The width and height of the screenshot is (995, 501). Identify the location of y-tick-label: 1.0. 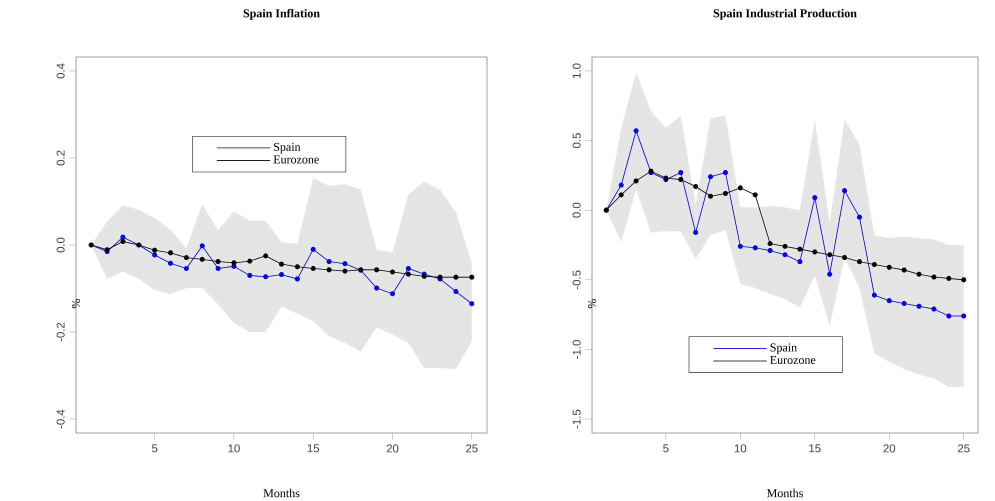
(576, 71).